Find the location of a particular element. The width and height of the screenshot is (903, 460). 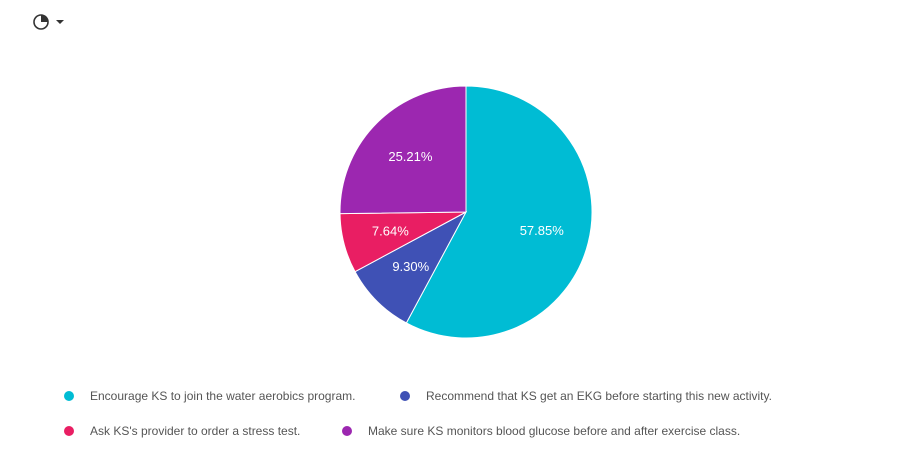

pie-chart-icon is located at coordinates (41, 22).